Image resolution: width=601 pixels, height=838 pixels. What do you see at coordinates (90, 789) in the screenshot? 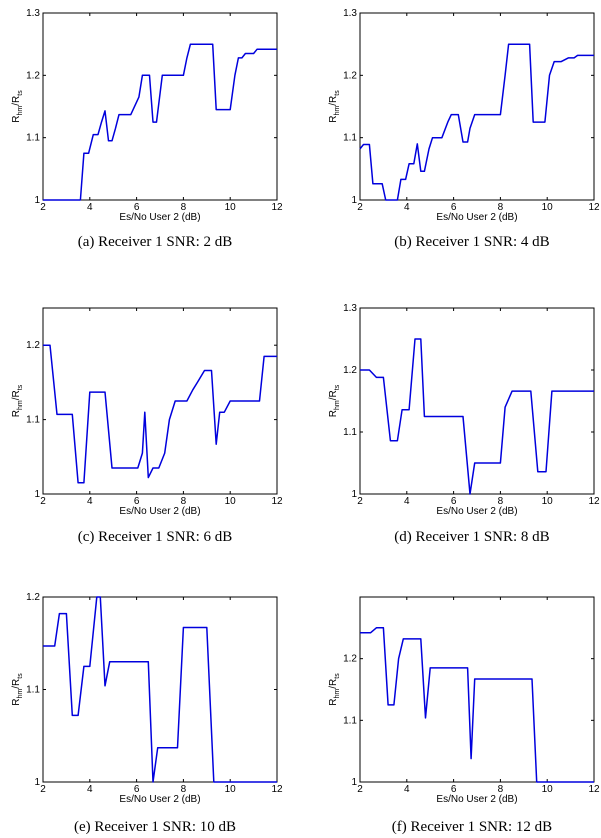
I see `panel-e-xtick-label: 4` at bounding box center [90, 789].